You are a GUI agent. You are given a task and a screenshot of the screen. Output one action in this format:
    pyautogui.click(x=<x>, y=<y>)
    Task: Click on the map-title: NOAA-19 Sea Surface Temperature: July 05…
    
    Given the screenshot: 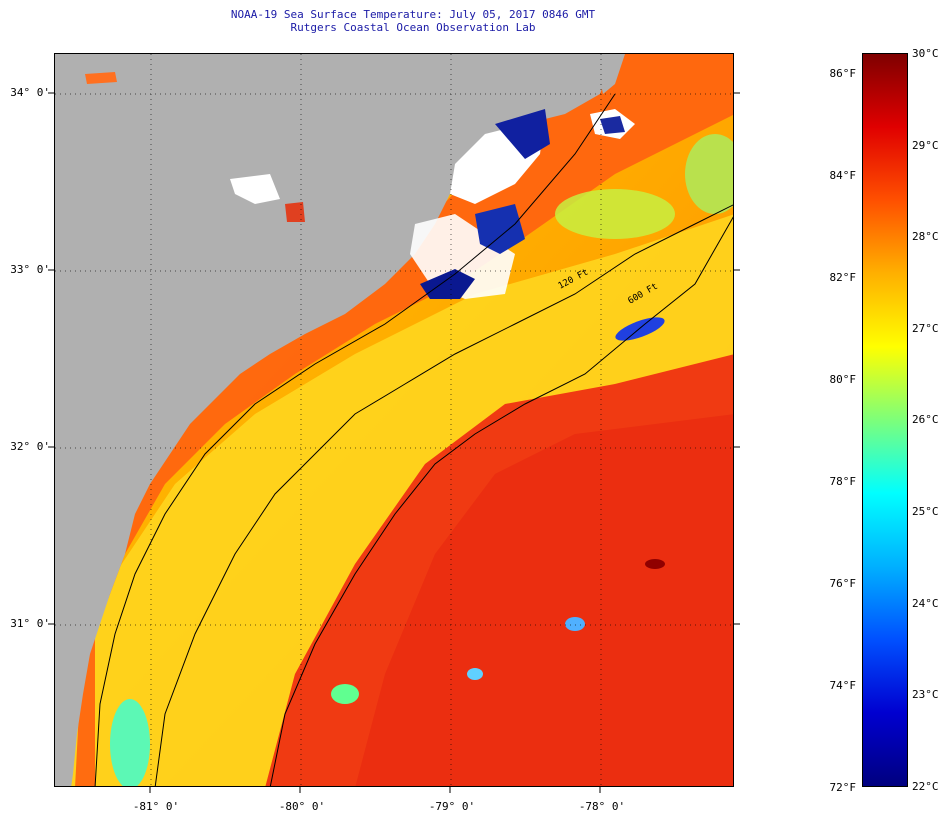 What is the action you would take?
    pyautogui.click(x=413, y=14)
    